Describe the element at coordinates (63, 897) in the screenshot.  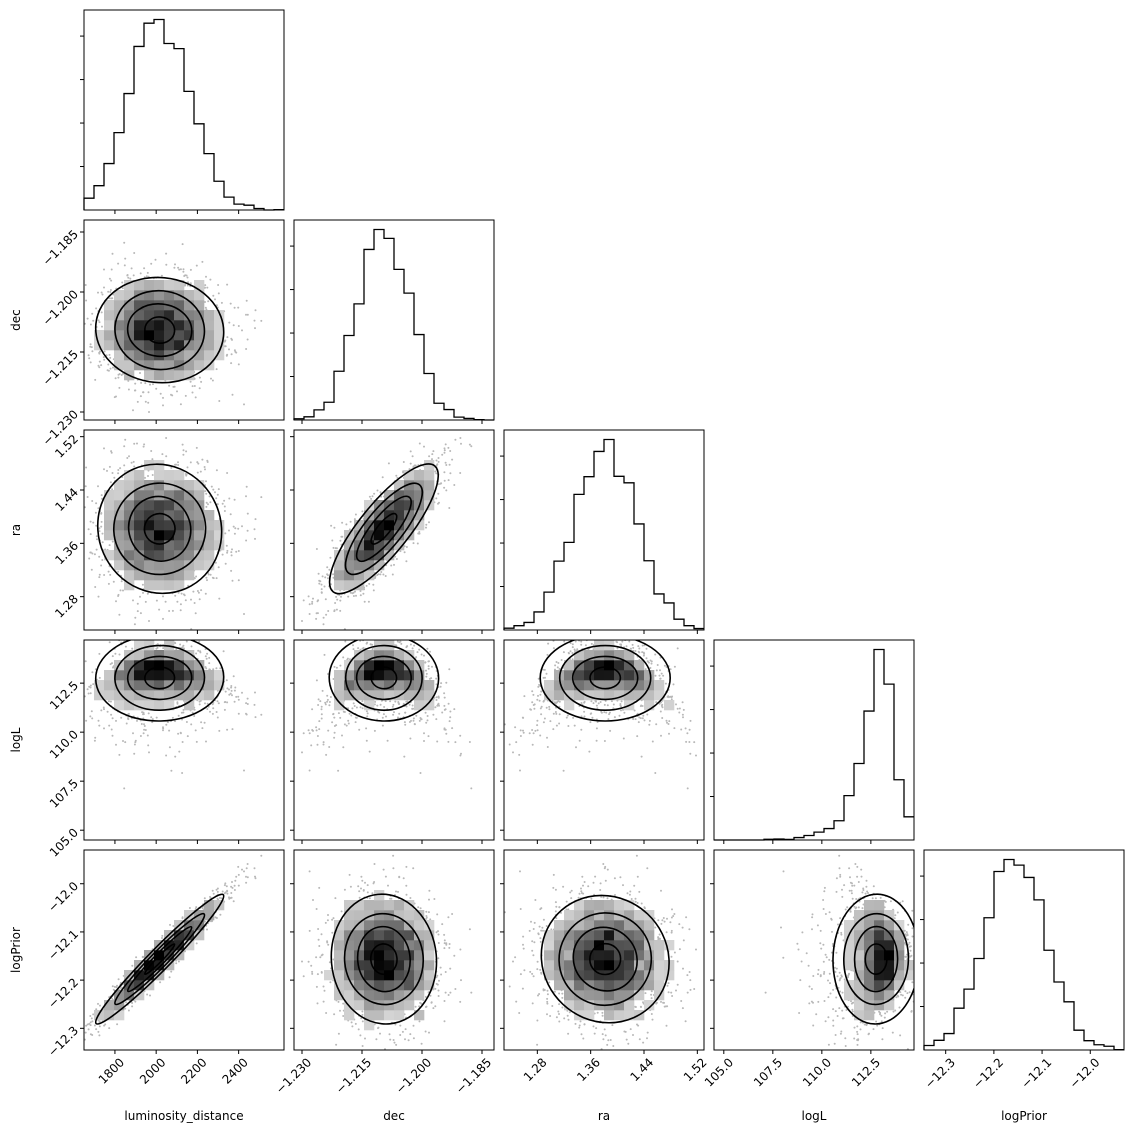
I see `y-tick-label-logPrior: −12.0` at that location.